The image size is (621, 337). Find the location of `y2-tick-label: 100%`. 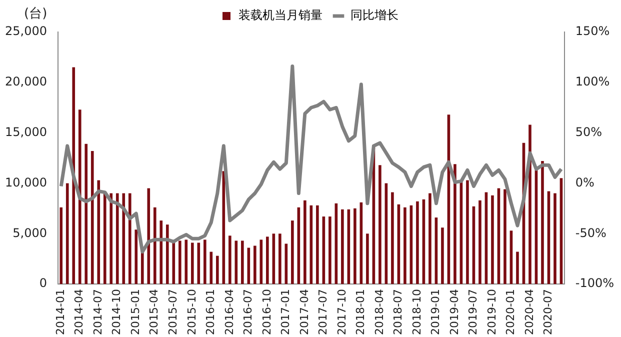

y2-tick-label: 100% is located at coordinates (592, 81).